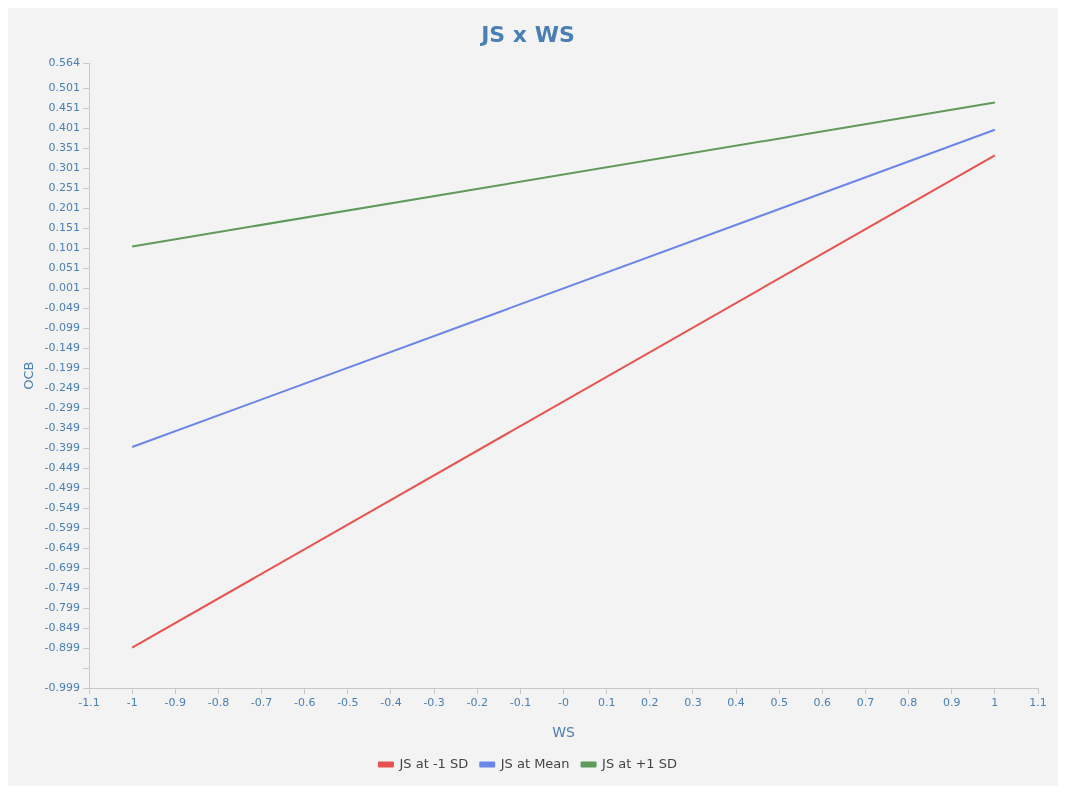  What do you see at coordinates (564, 703) in the screenshot?
I see `x-tick-label: -0` at bounding box center [564, 703].